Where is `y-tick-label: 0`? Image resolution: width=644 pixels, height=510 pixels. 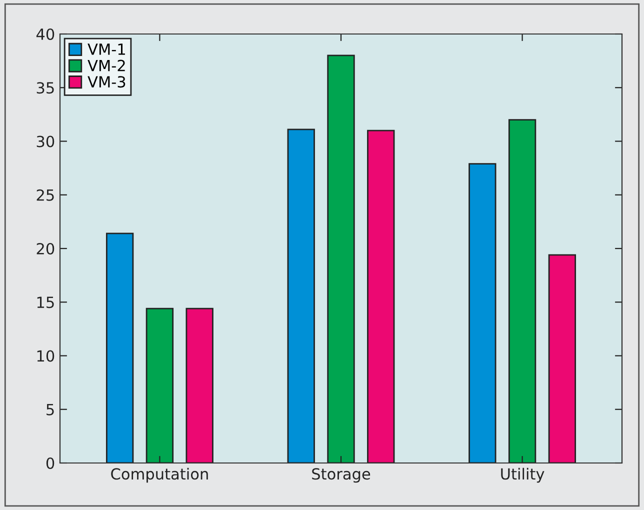
y-tick-label: 0 is located at coordinates (50, 463).